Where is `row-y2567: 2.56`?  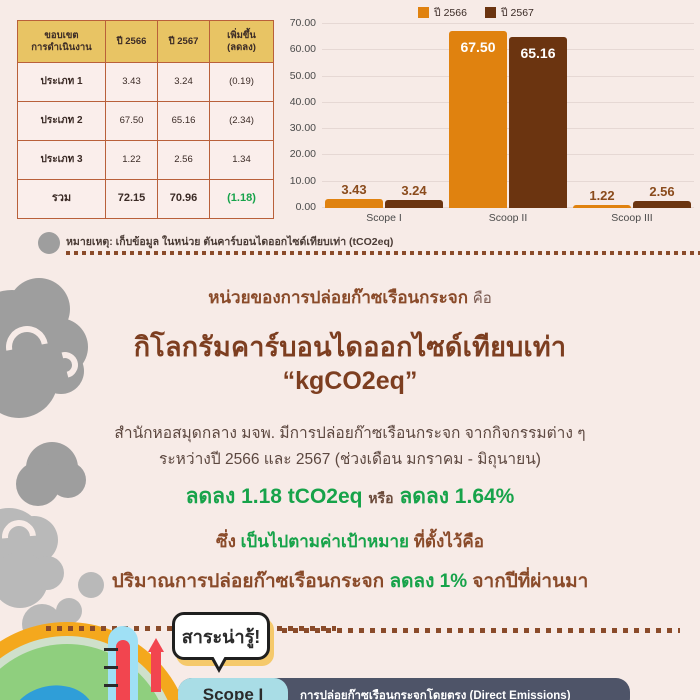 row-y2567: 2.56 is located at coordinates (183, 160).